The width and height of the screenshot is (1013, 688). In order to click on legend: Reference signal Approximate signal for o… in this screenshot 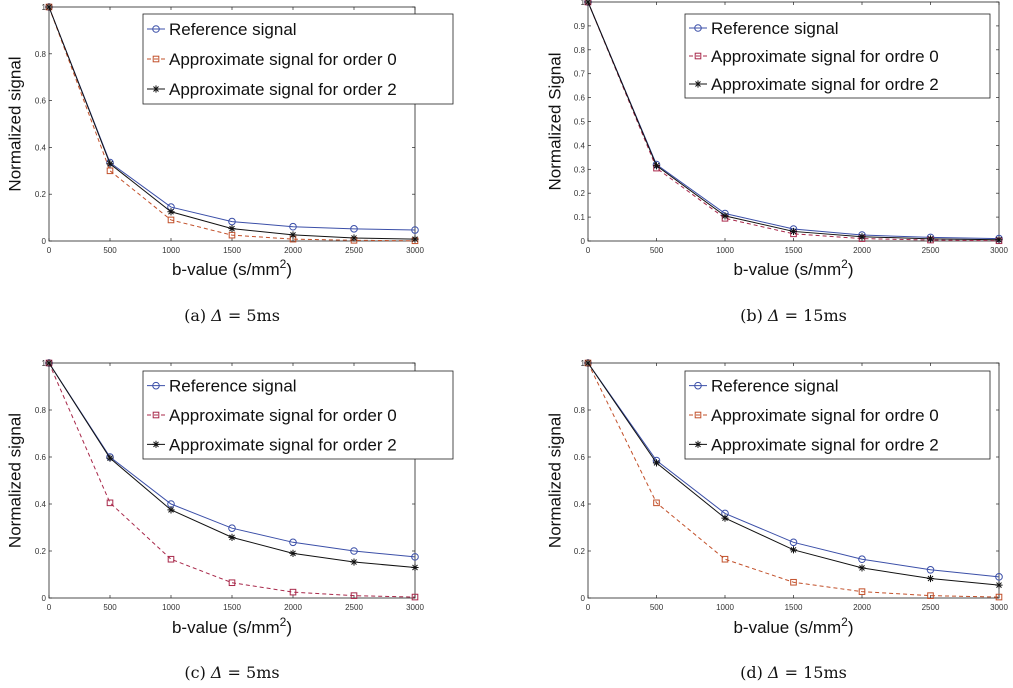, I will do `click(837, 56)`.